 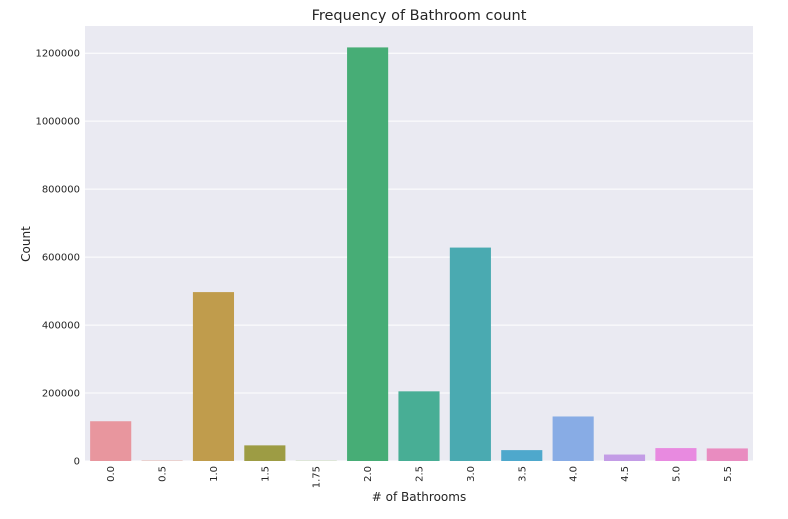 What do you see at coordinates (676, 474) in the screenshot?
I see `x-tick-label: 5.0` at bounding box center [676, 474].